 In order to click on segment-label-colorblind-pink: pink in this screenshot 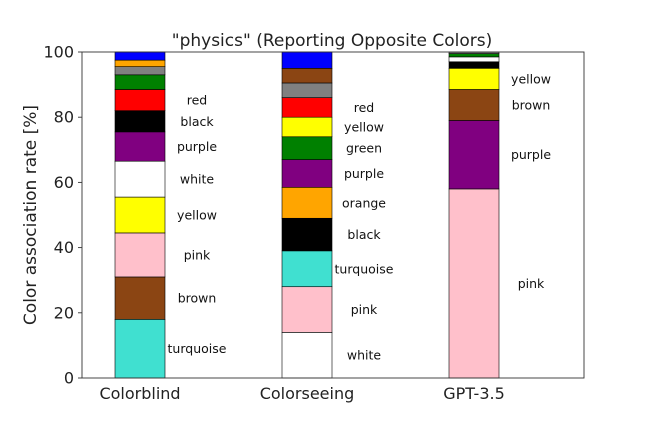, I will do `click(197, 254)`.